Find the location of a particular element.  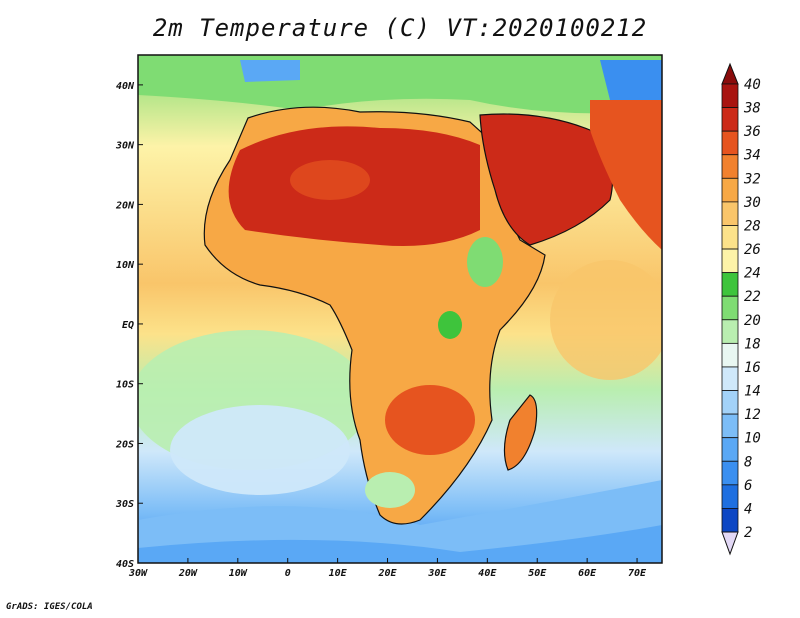

southern-africa-hot is located at coordinates (430, 420).